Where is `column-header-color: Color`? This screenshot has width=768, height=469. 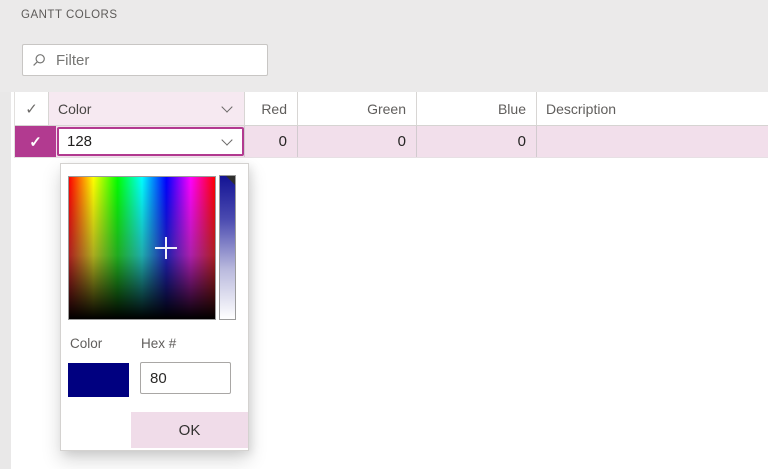
column-header-color: Color is located at coordinates (147, 108).